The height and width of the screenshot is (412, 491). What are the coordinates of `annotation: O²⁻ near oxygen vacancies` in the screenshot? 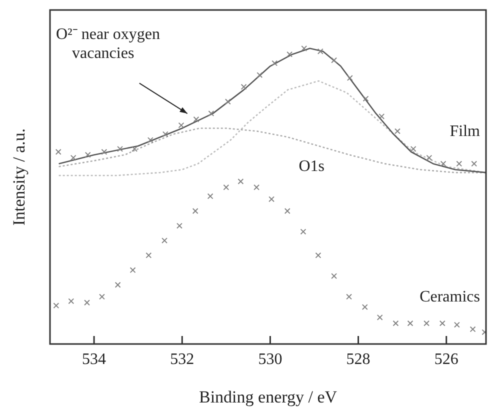 It's located at (108, 44).